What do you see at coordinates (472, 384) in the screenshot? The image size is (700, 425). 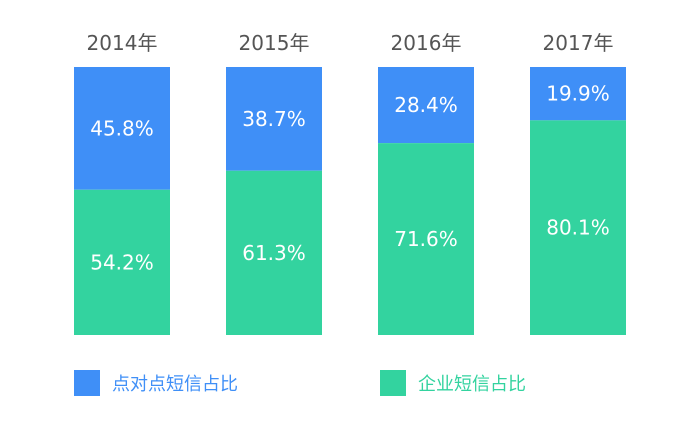 I see `legend-label-enterprise: 企业短信占比` at bounding box center [472, 384].